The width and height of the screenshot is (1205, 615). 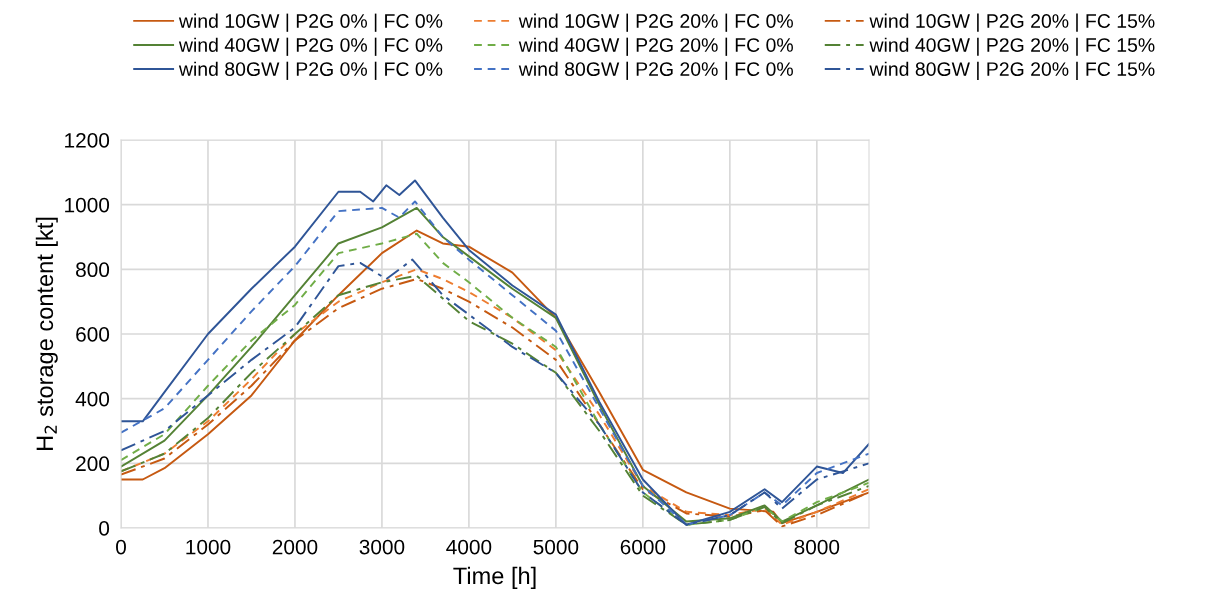 I want to click on x-axis-title: Time [h], so click(x=494, y=577).